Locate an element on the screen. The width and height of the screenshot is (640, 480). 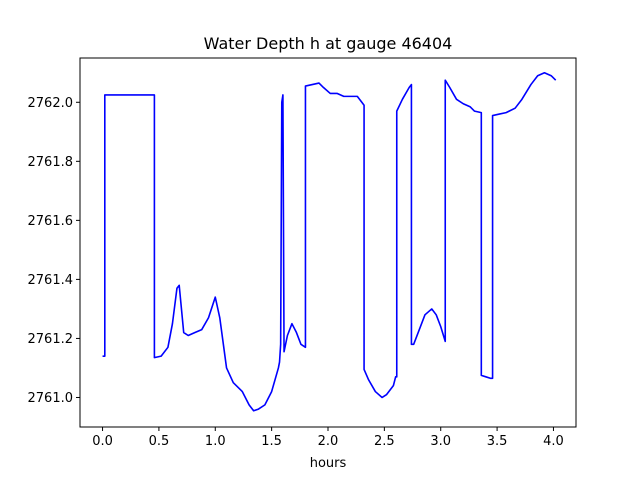
x-tick-label: 1.0 is located at coordinates (215, 441).